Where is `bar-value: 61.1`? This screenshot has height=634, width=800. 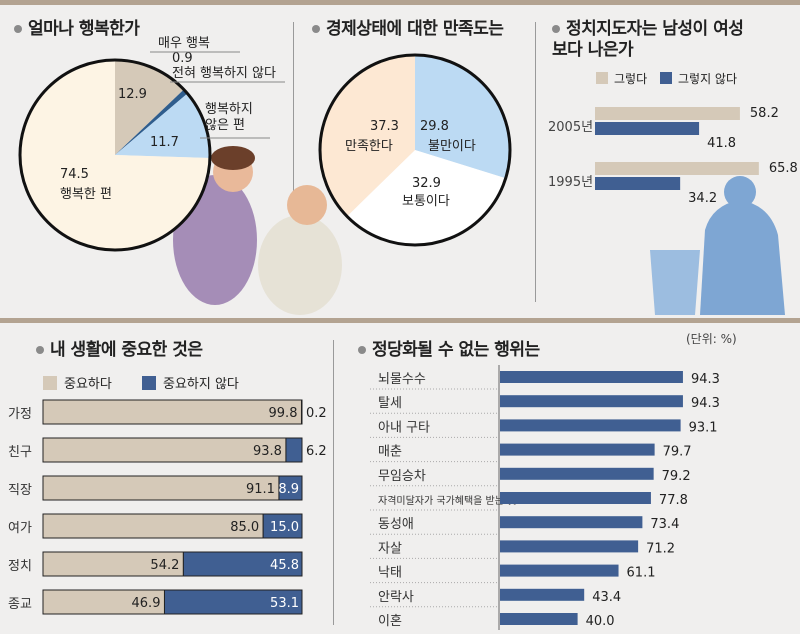
bar-value: 61.1 is located at coordinates (641, 573).